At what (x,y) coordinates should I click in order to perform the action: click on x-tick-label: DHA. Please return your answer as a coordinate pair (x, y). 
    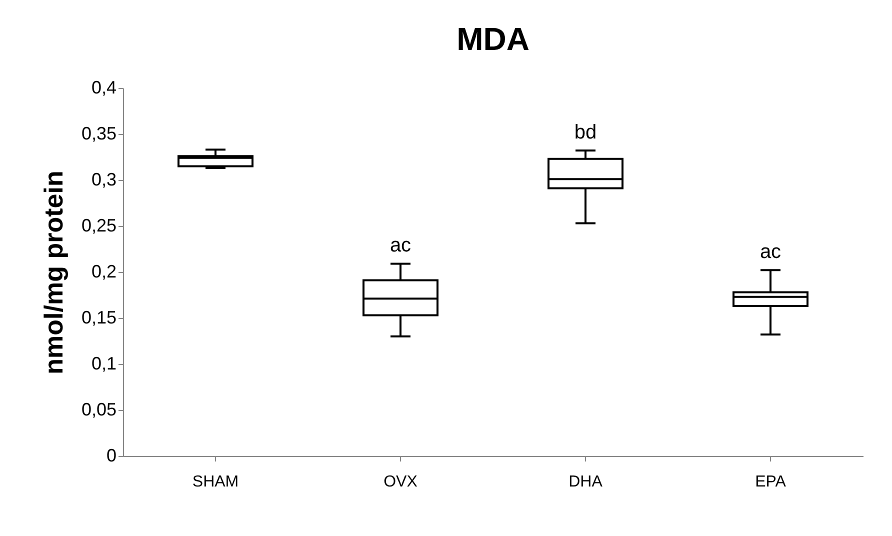
    Looking at the image, I should click on (585, 482).